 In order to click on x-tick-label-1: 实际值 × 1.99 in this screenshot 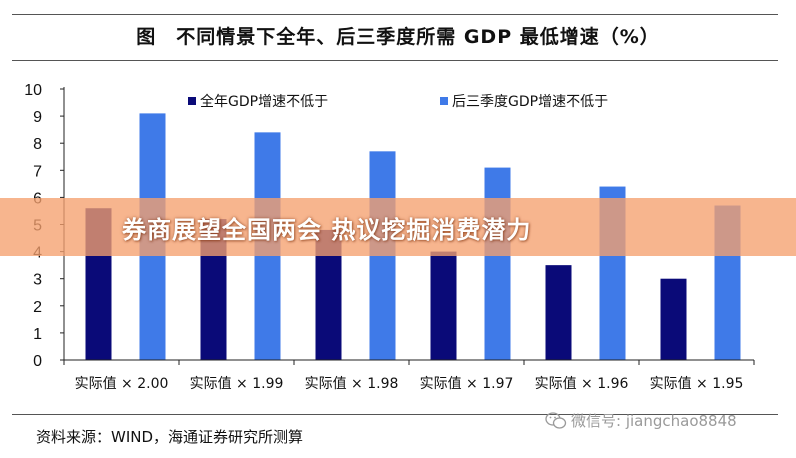, I will do `click(237, 384)`.